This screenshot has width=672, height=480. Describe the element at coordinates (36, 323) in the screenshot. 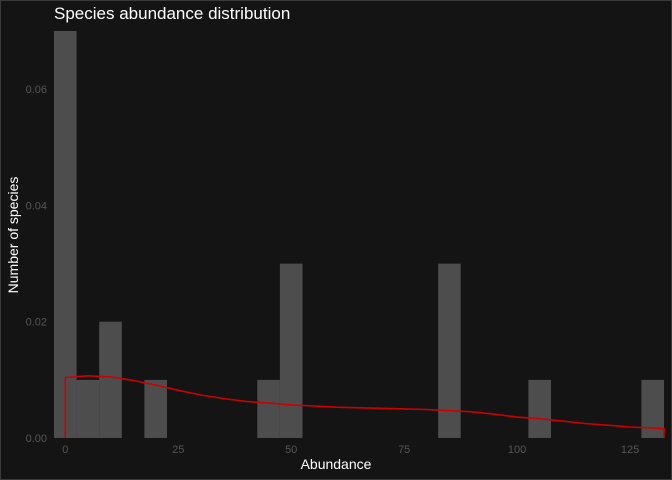

I see `y-tick-label-1: 0.02` at that location.